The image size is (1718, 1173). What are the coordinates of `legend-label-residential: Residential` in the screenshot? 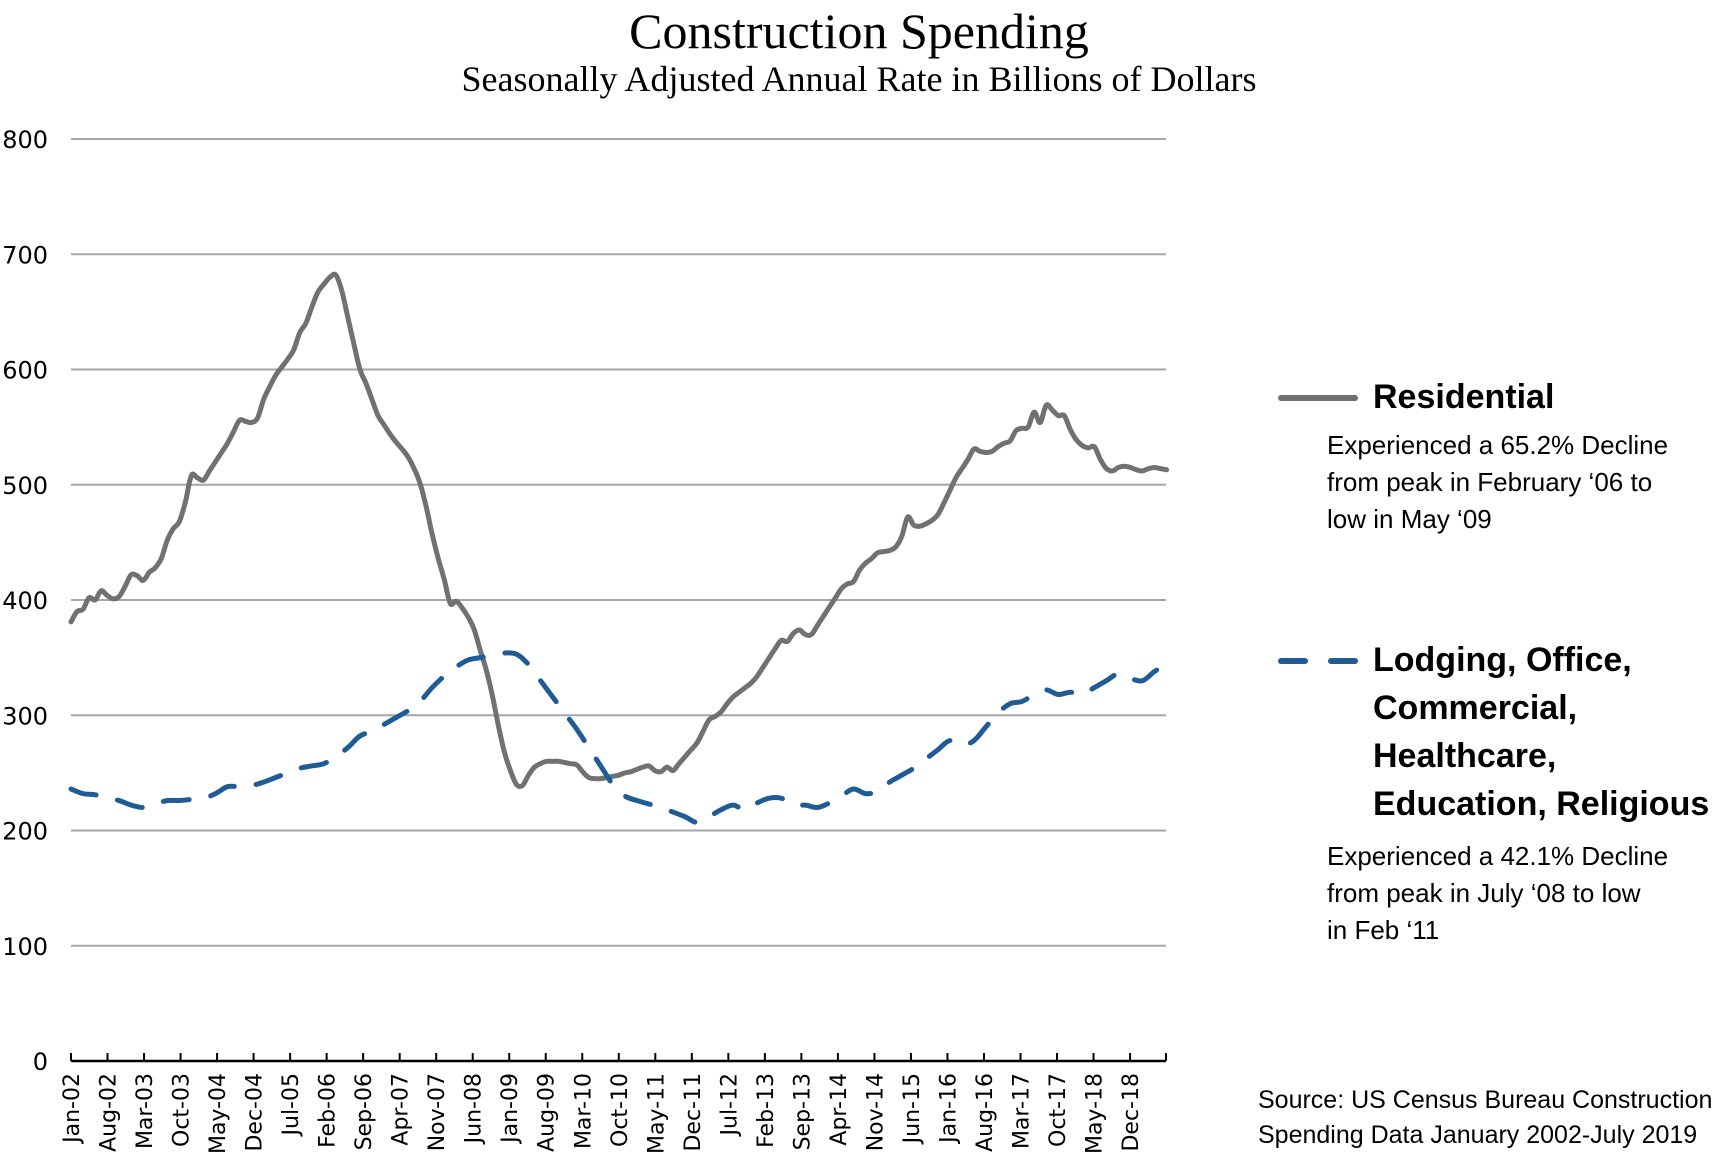 It's located at (1464, 397).